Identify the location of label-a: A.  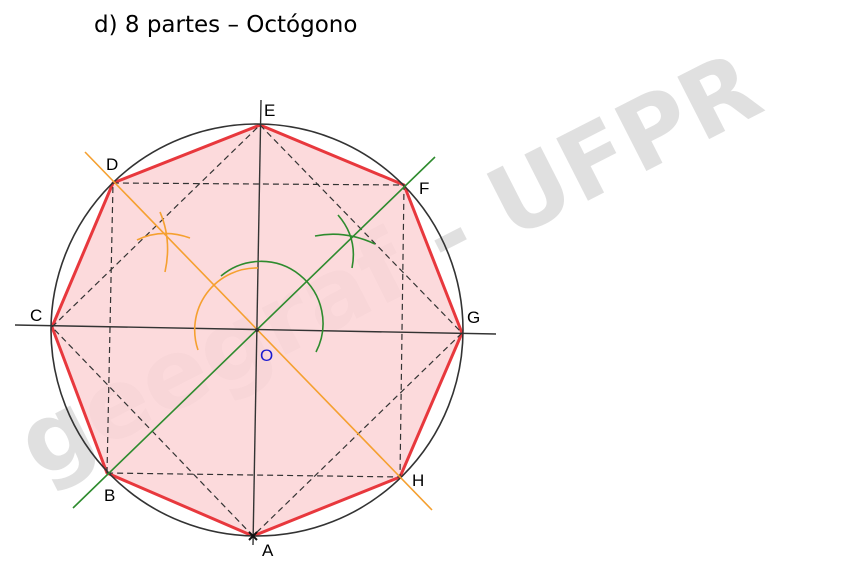
(268, 550).